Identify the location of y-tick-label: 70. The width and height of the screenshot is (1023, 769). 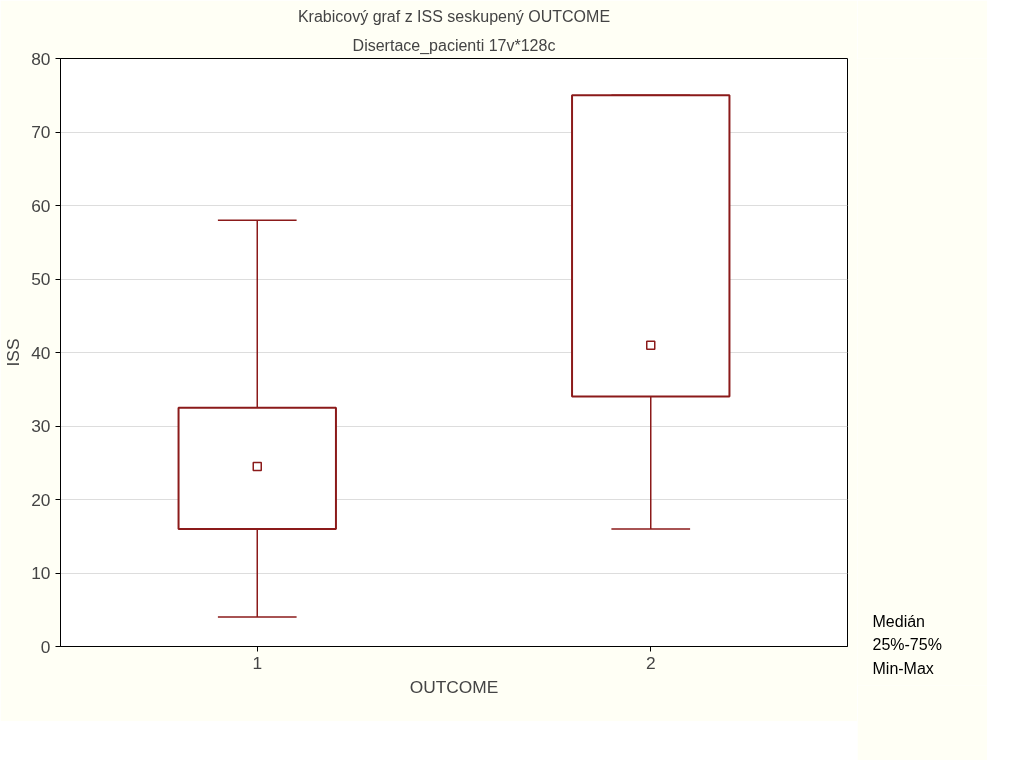
(41, 132).